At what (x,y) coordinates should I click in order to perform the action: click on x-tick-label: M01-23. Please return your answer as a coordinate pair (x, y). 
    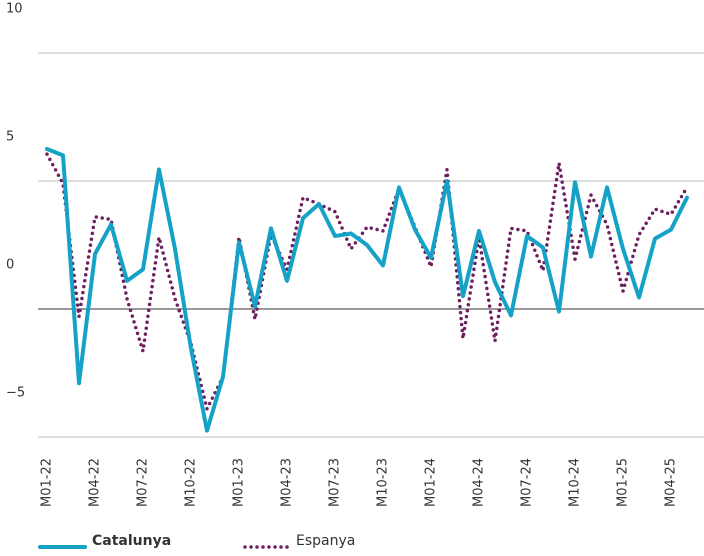
    Looking at the image, I should click on (239, 482).